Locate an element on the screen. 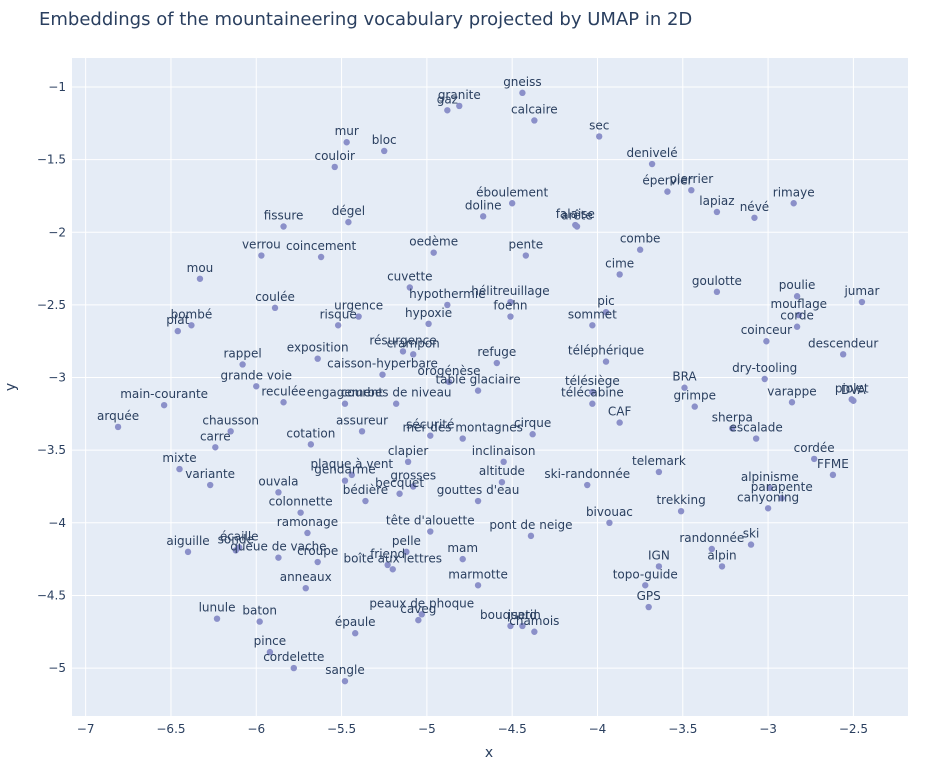 Image resolution: width=940 pixels, height=772 pixels. point-label: gneiss is located at coordinates (522, 82).